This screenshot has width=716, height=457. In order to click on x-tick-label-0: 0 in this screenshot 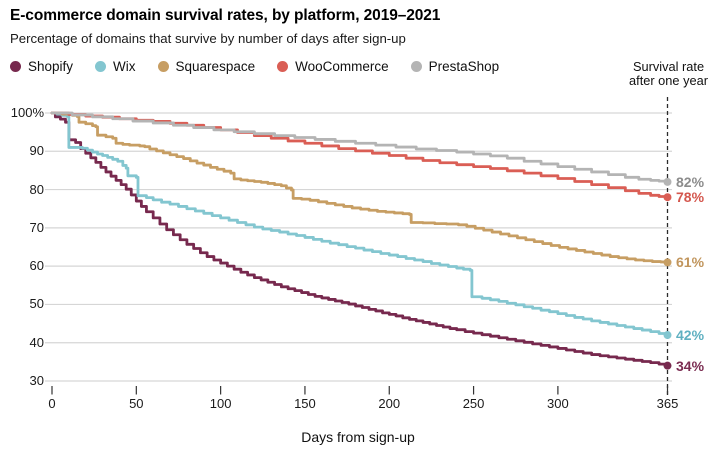, I will do `click(52, 403)`.